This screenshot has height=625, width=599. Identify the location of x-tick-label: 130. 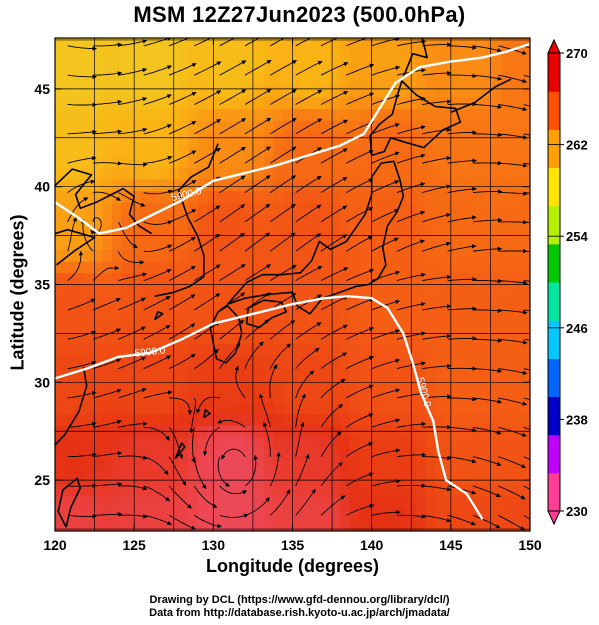
(214, 545).